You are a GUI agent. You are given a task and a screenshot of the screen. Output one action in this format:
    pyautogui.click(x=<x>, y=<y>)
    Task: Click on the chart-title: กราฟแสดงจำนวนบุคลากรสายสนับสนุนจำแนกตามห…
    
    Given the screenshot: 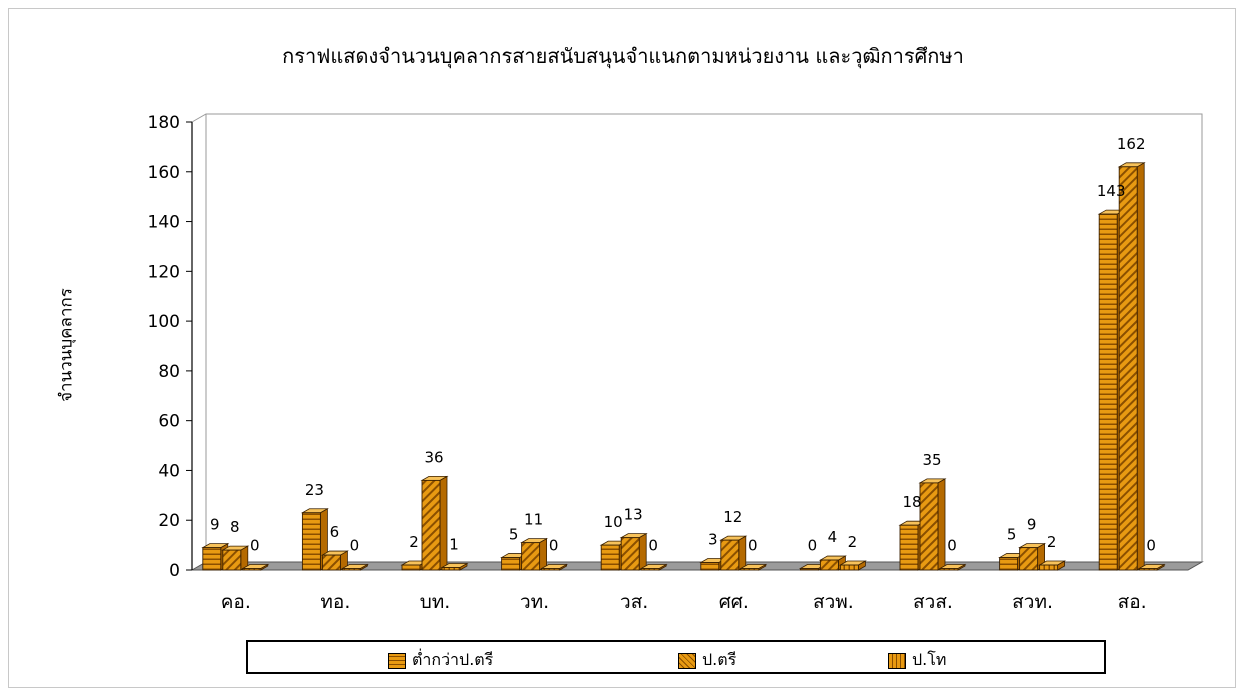 What is the action you would take?
    pyautogui.click(x=623, y=56)
    